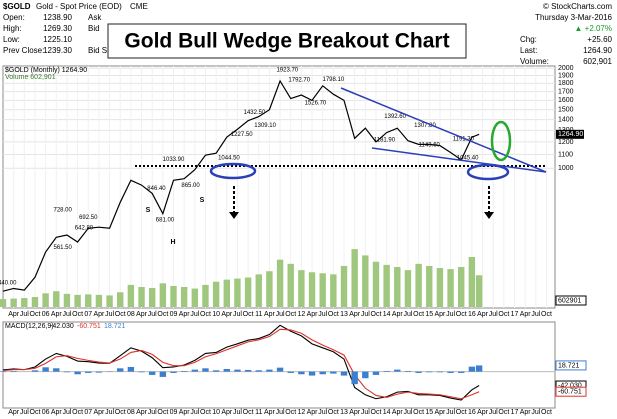 Image resolution: width=617 pixels, height=419 pixels. I want to click on annotation: 440.00, so click(8, 283).